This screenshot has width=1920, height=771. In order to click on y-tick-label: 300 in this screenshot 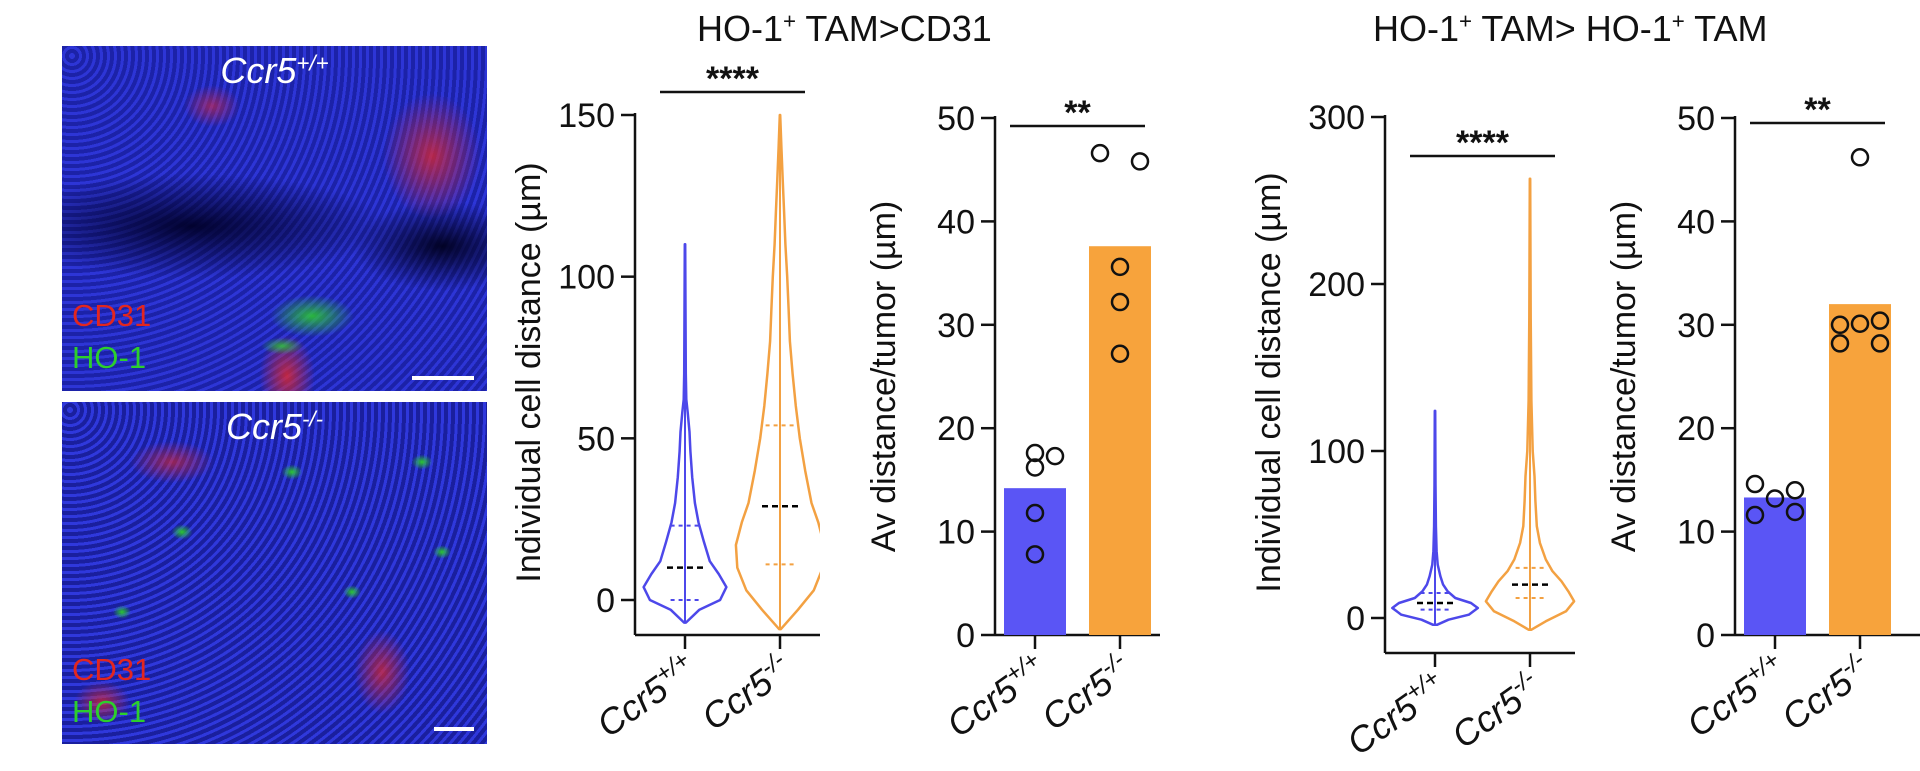, I will do `click(1336, 118)`.